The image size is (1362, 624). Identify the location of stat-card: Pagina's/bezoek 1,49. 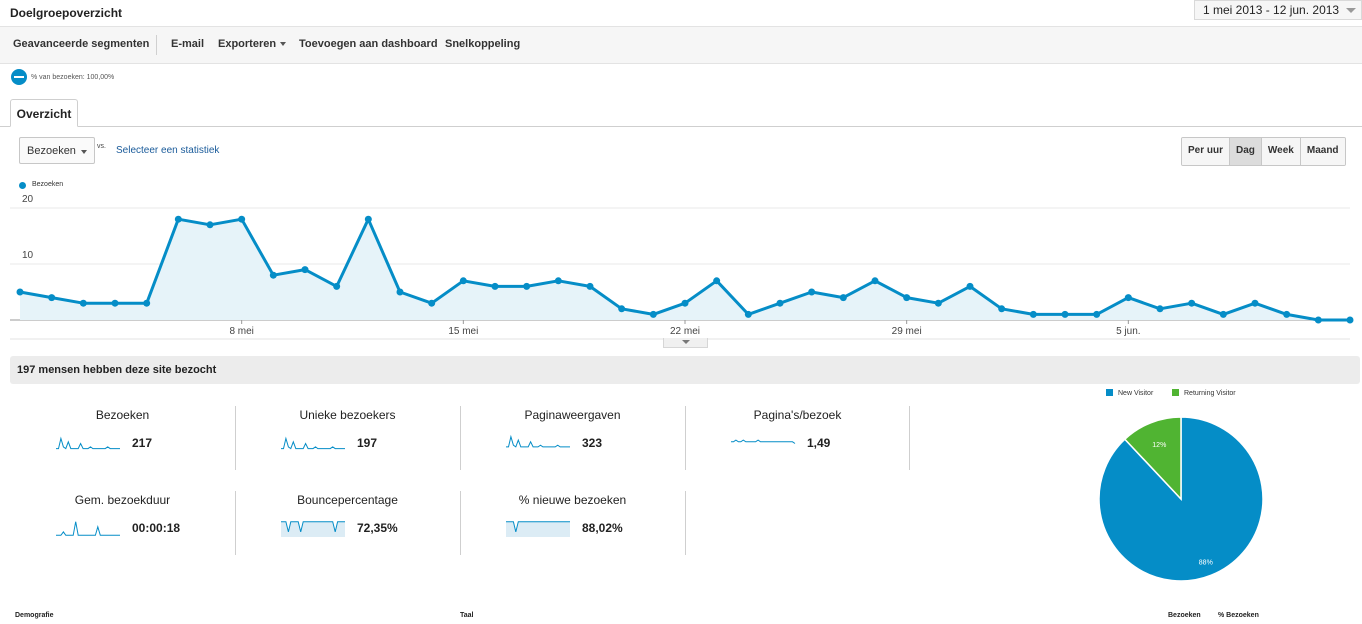
(797, 440).